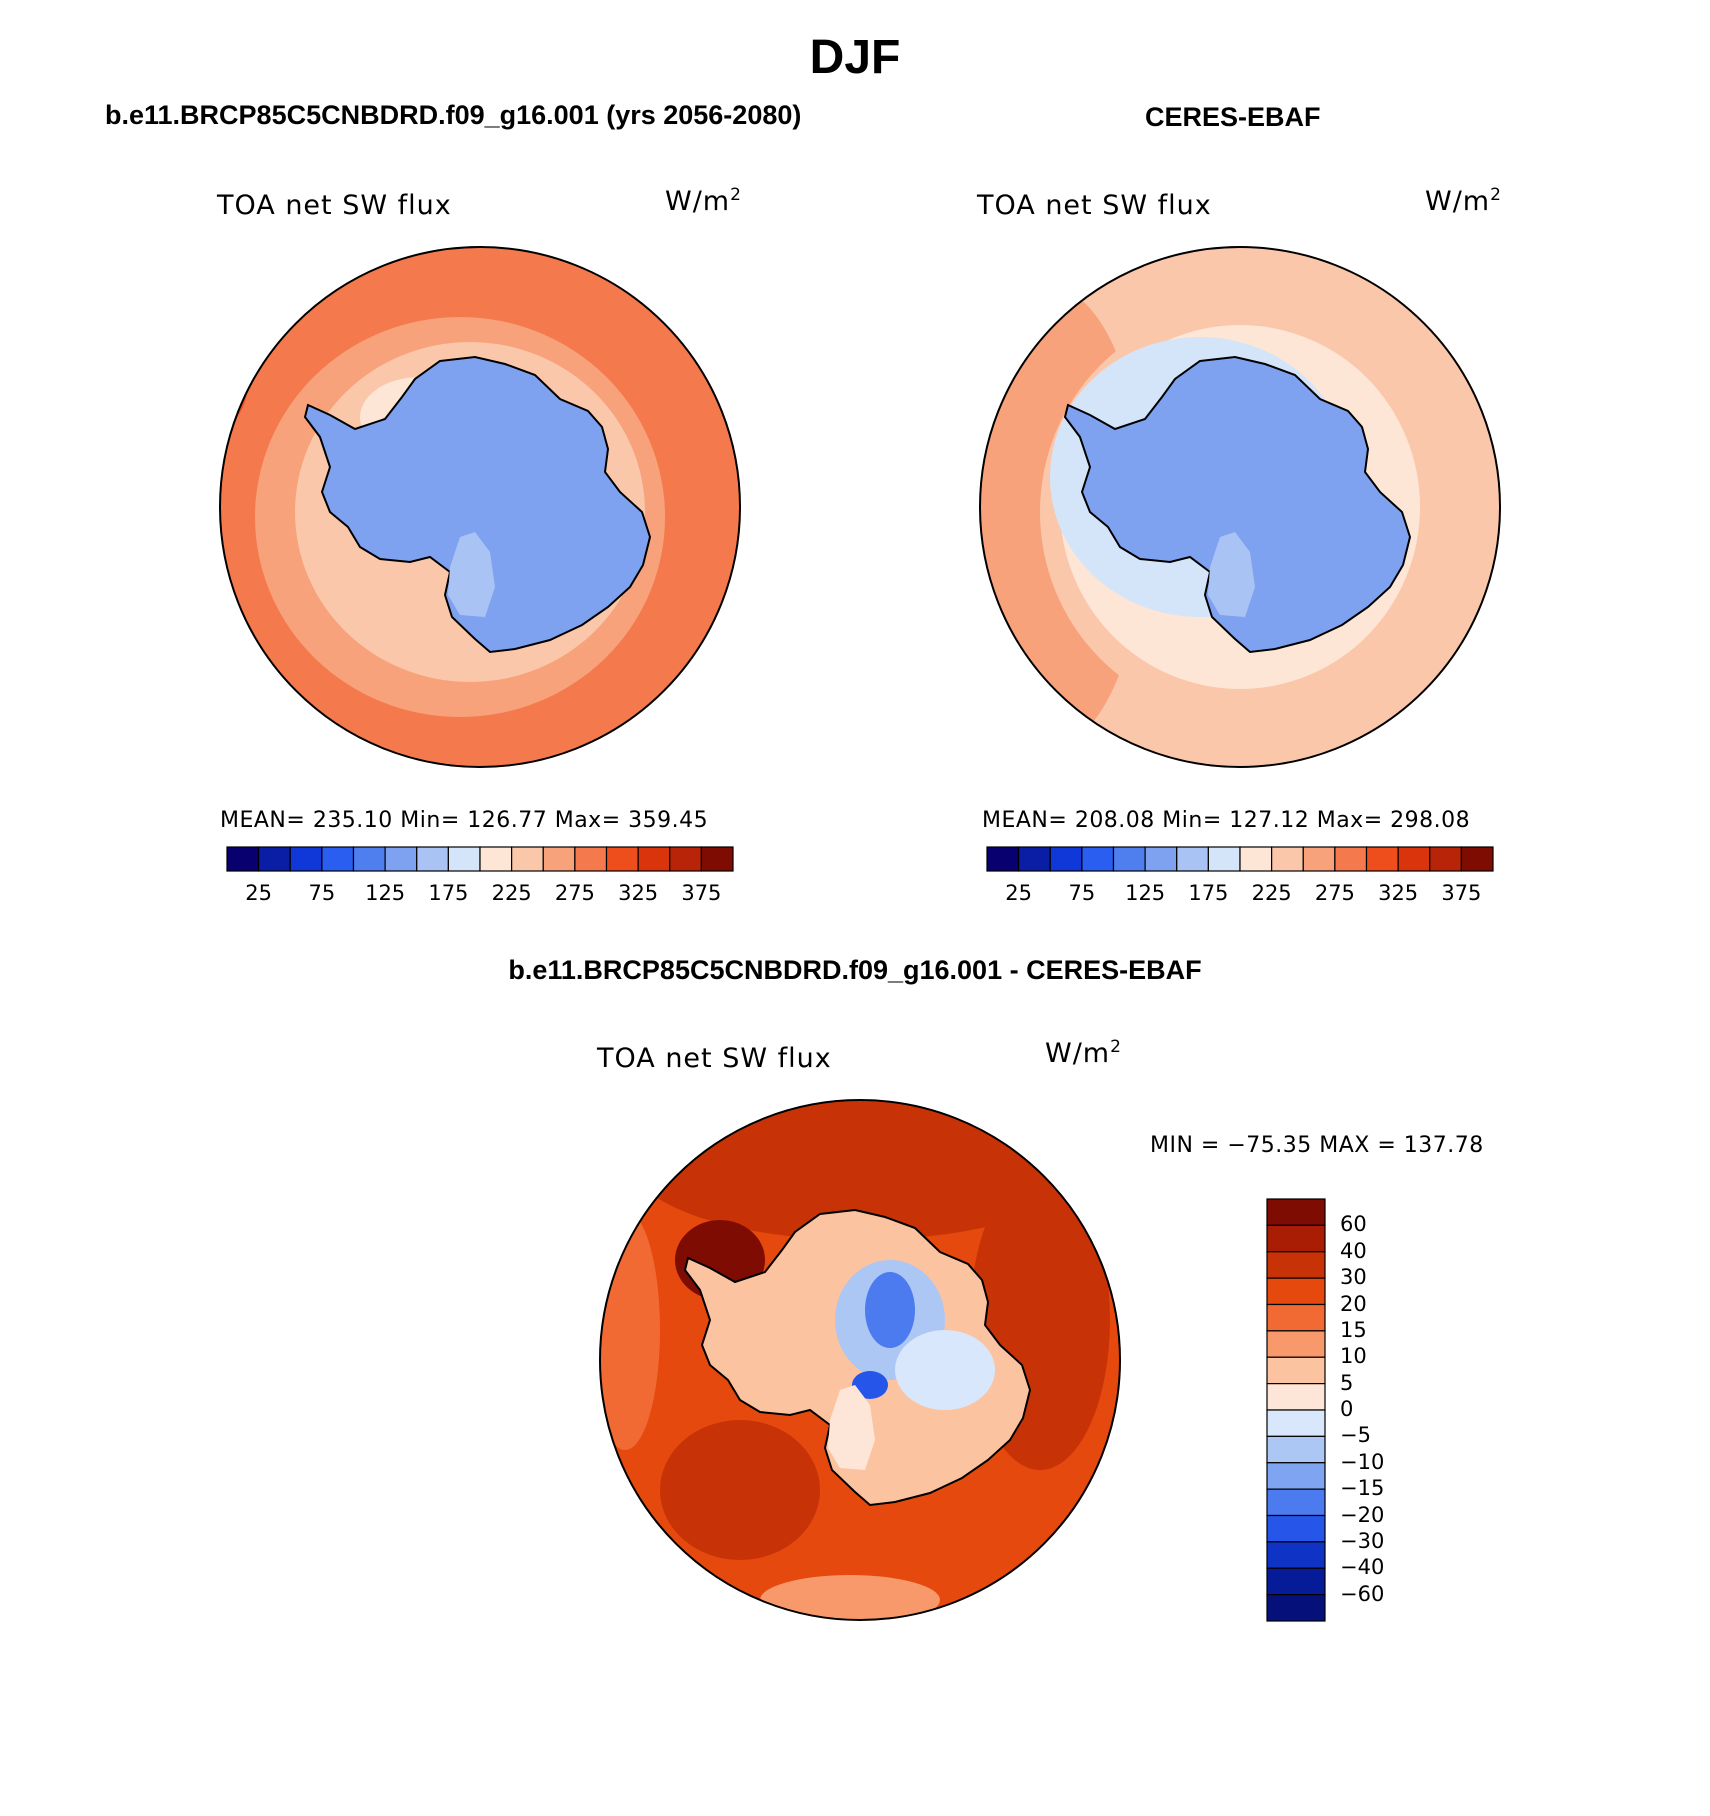  I want to click on colorbar-tick-label: 175, so click(448, 893).